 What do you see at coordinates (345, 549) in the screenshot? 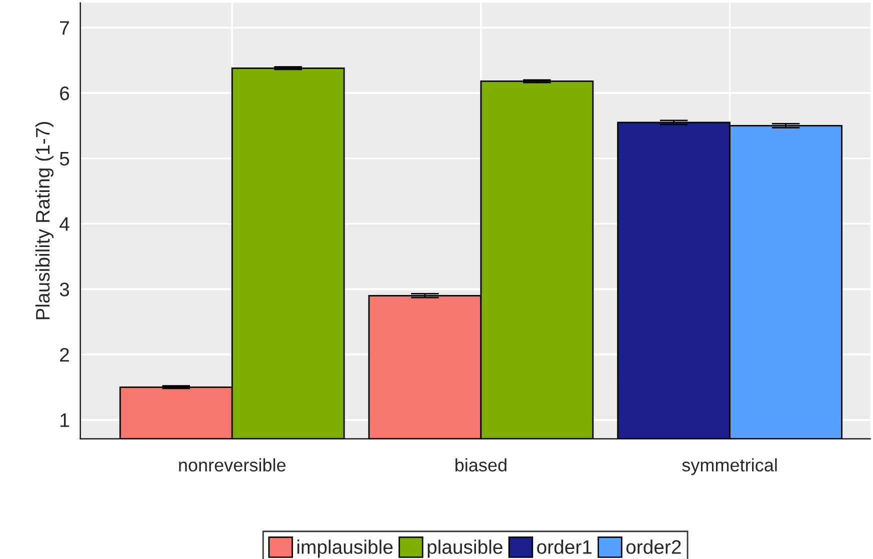
I see `legend-label: implausible` at bounding box center [345, 549].